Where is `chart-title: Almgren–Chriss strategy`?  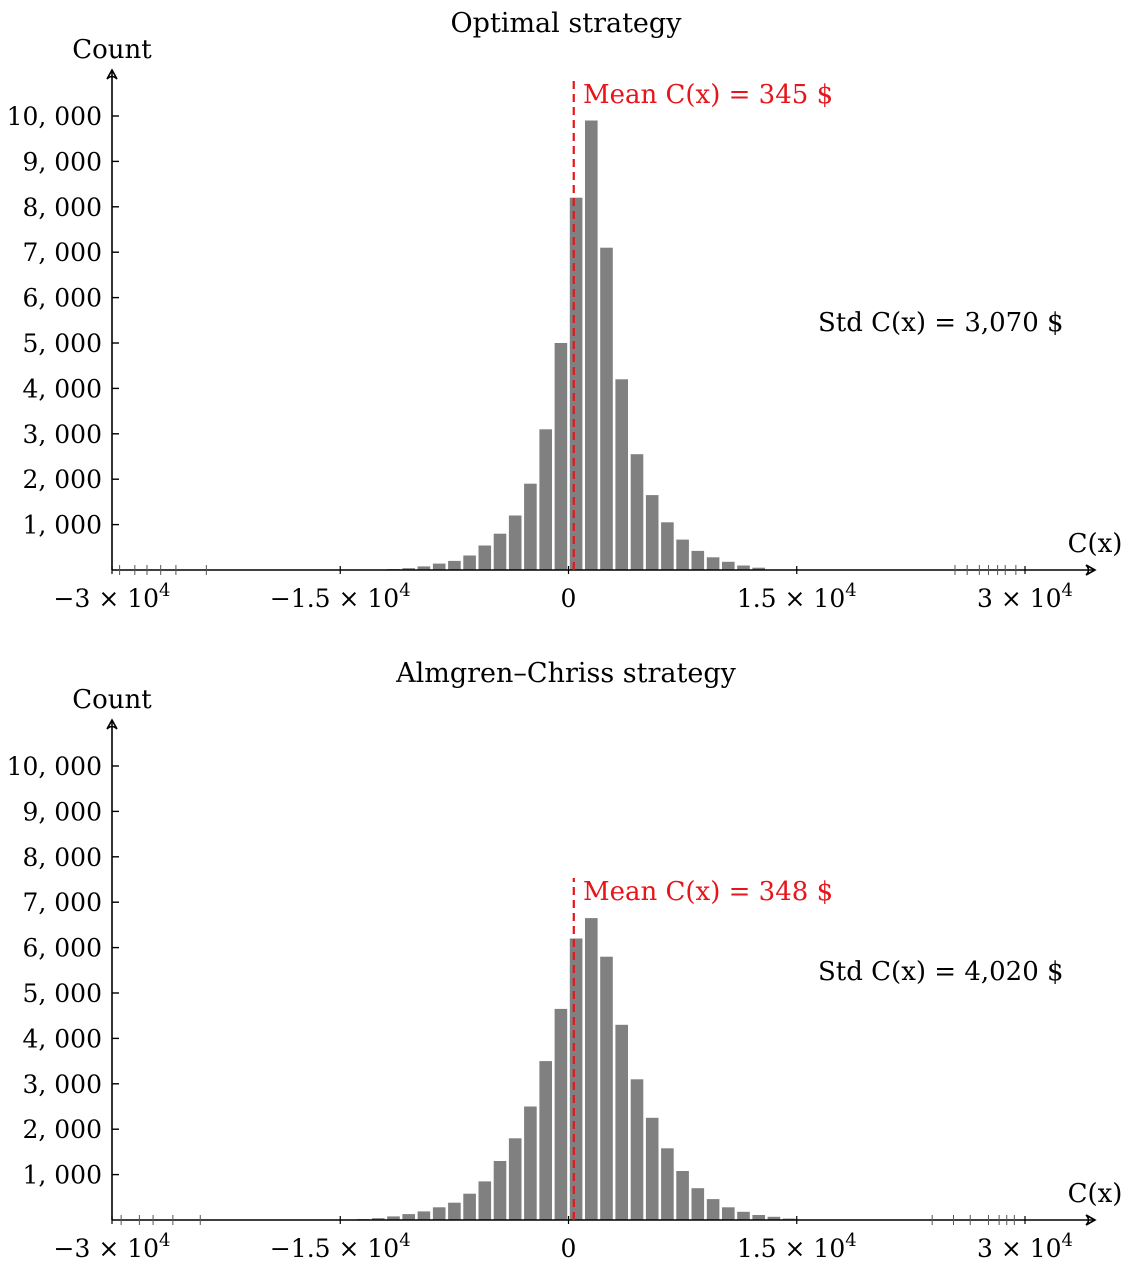 chart-title: Almgren–Chriss strategy is located at coordinates (566, 673).